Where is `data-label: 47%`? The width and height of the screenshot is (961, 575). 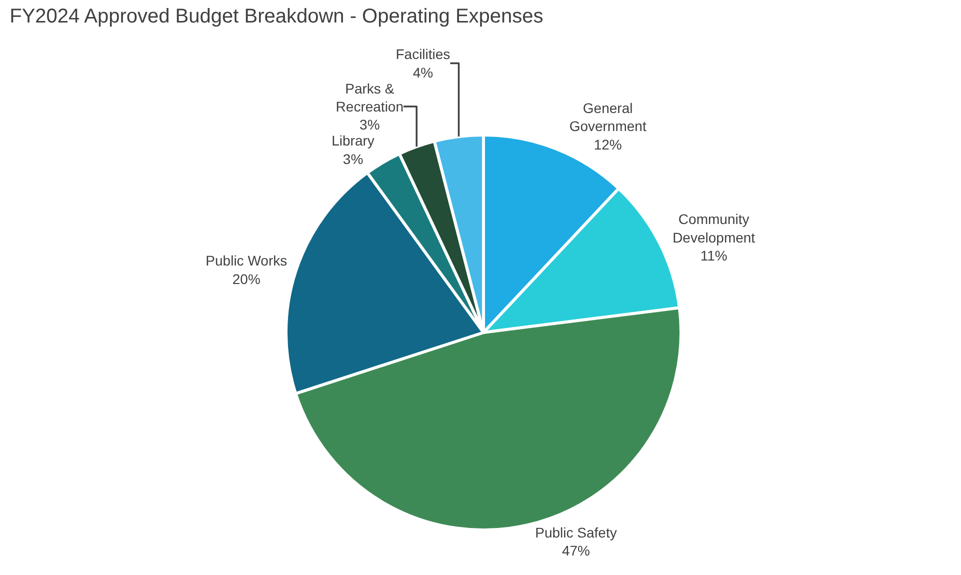 data-label: 47% is located at coordinates (576, 550).